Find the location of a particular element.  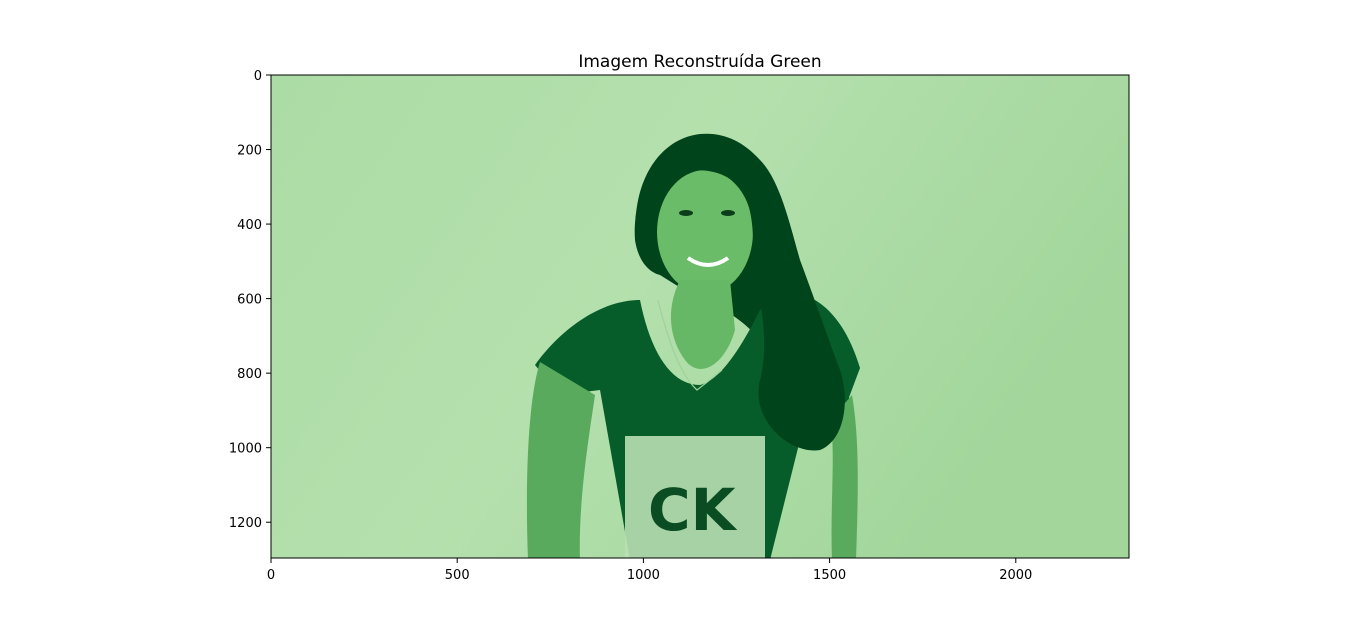

y-tick-label: 600 is located at coordinates (249, 300).